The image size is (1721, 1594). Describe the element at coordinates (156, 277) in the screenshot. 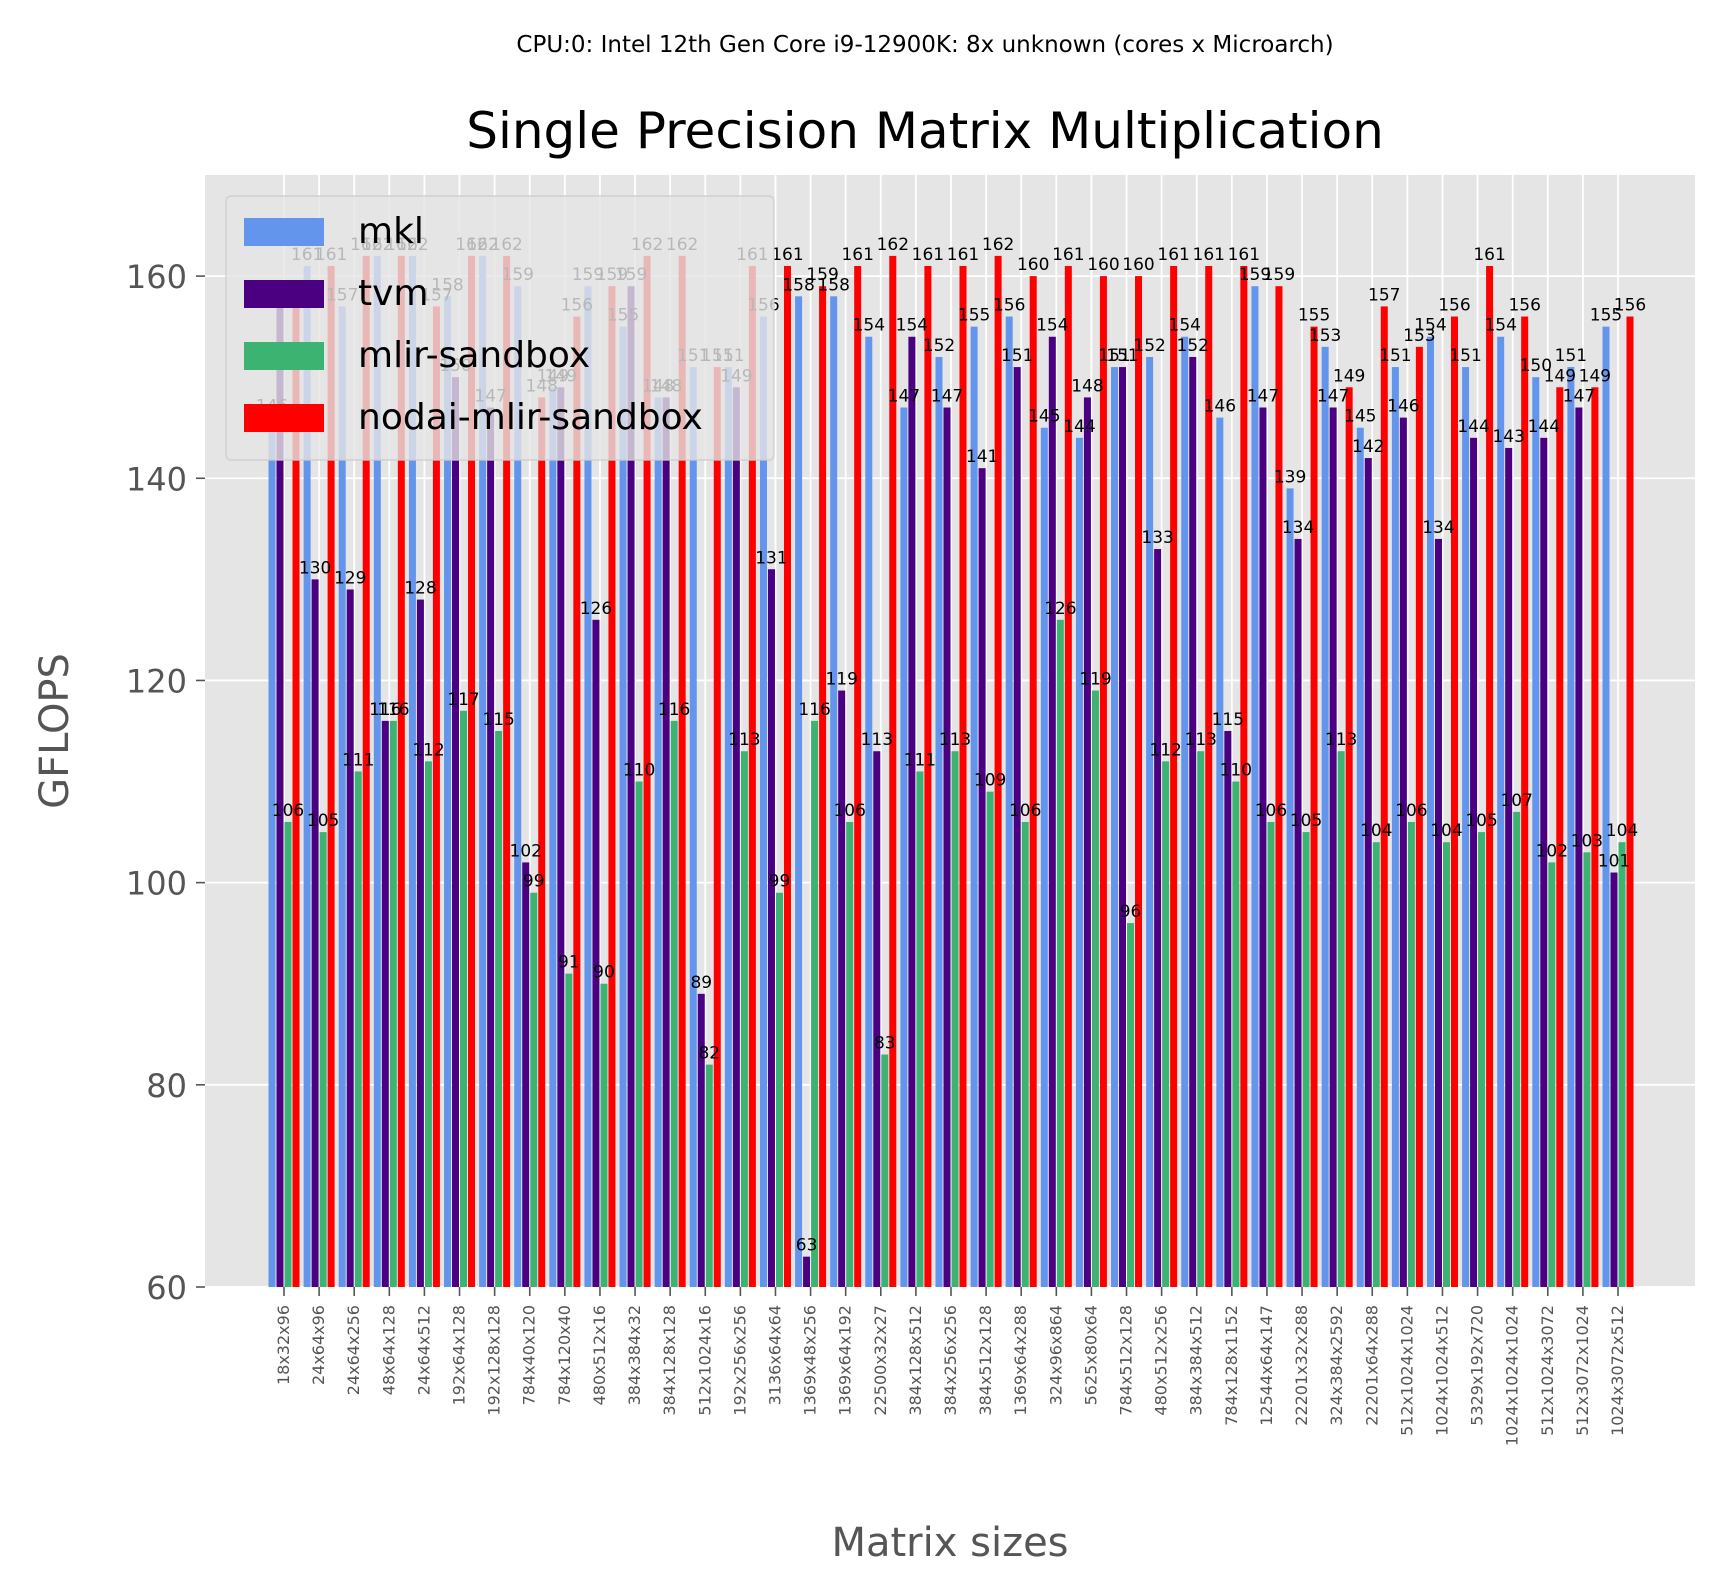

I see `y-tick-label: 160` at that location.